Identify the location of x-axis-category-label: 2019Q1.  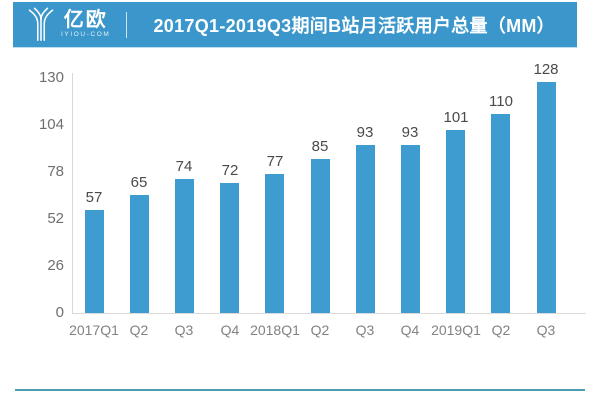
(456, 330).